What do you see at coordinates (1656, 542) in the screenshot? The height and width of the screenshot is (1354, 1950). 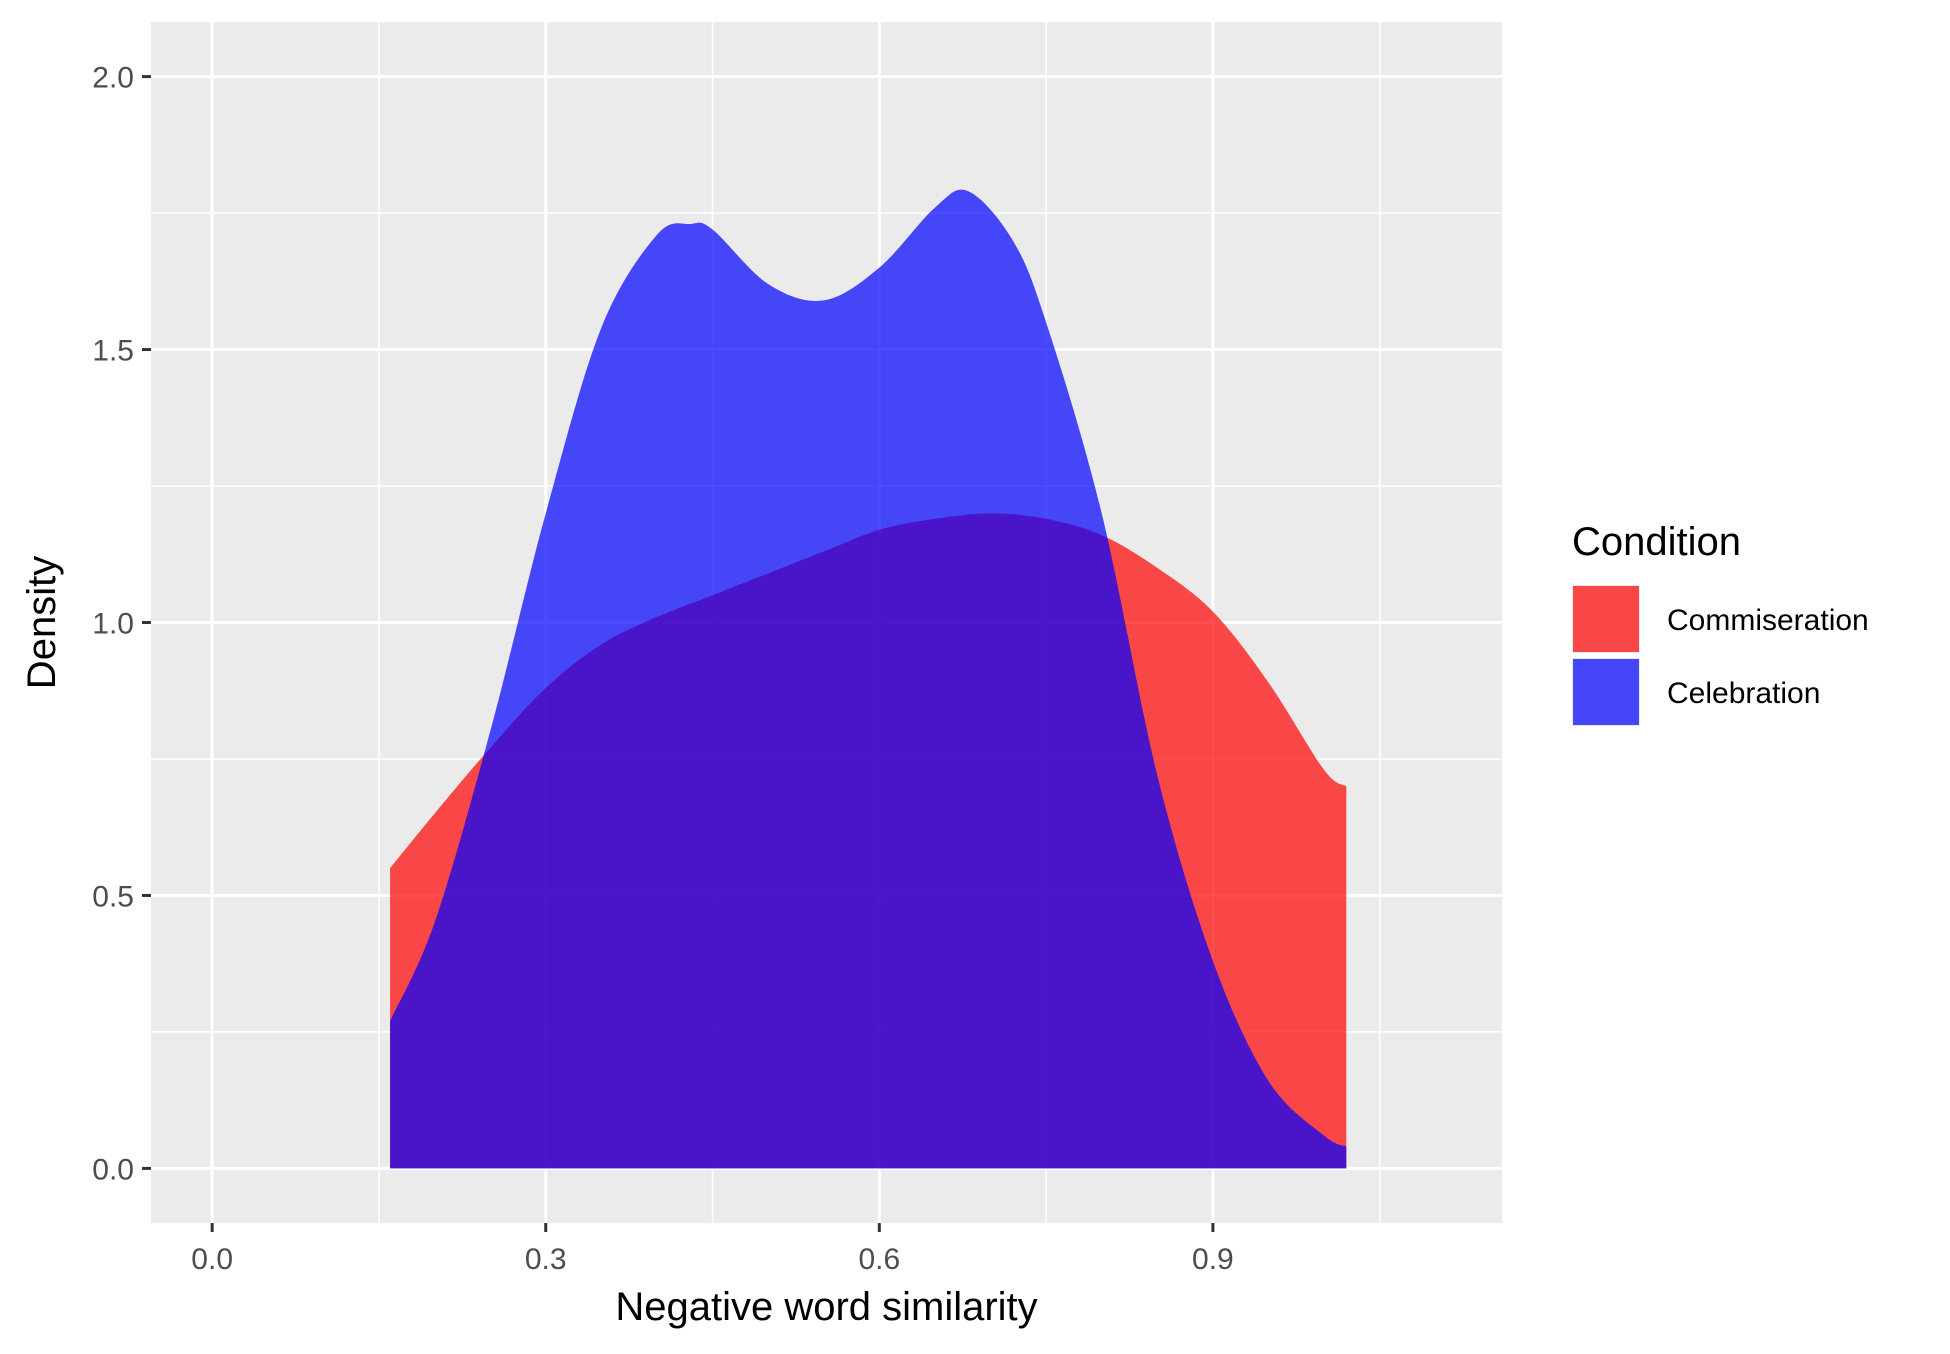 I see `legend-title: Condition` at bounding box center [1656, 542].